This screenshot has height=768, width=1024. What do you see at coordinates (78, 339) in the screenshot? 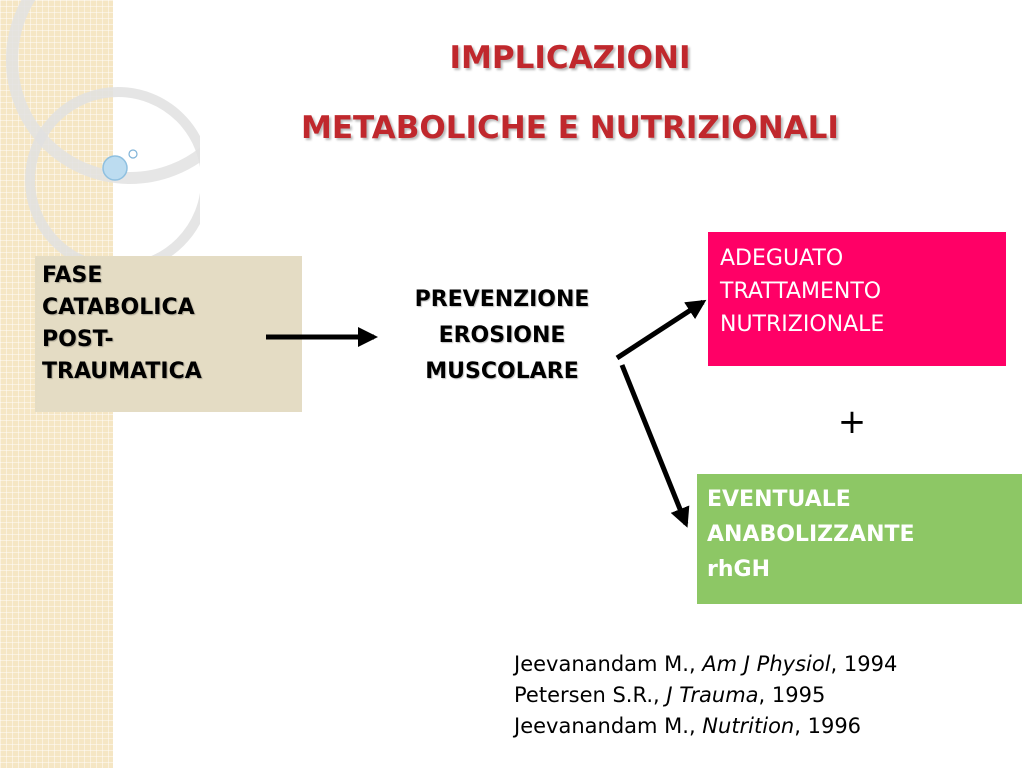
I see `fase-line-3: POST-` at bounding box center [78, 339].